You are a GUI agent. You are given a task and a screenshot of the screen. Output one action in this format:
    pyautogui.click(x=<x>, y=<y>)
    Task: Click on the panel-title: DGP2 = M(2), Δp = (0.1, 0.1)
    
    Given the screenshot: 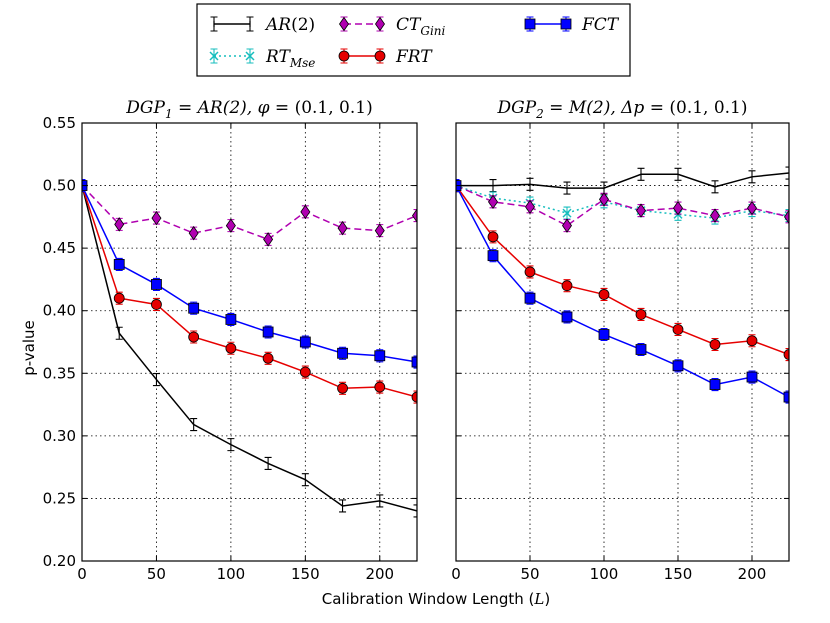 What is the action you would take?
    pyautogui.click(x=621, y=109)
    